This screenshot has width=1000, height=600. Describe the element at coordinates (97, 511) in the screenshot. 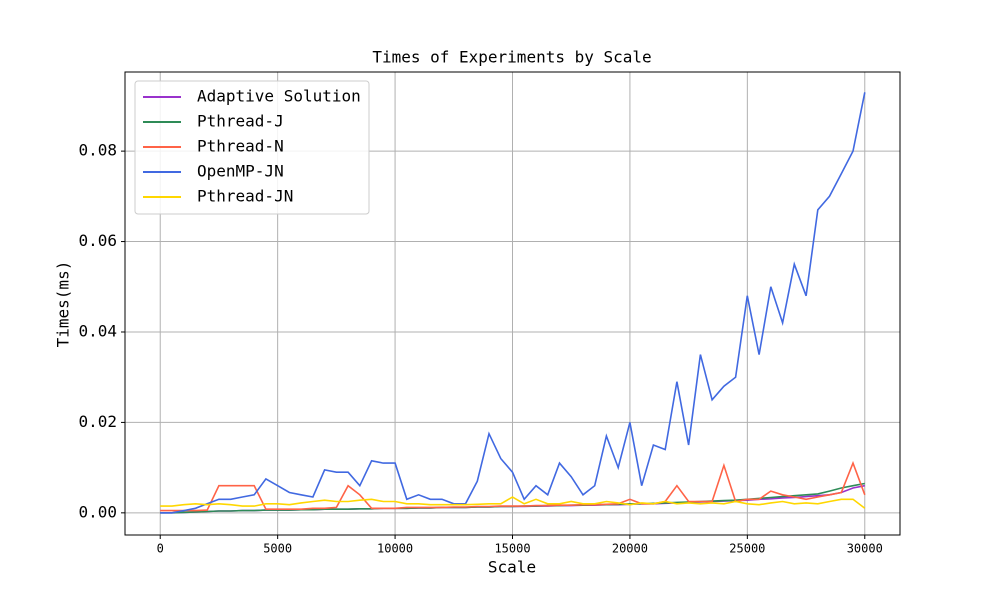

I see `y-tick-label: 0.00` at that location.